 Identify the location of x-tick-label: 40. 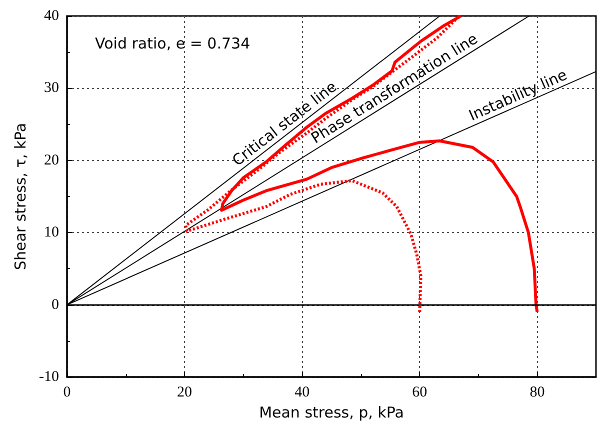
(302, 392).